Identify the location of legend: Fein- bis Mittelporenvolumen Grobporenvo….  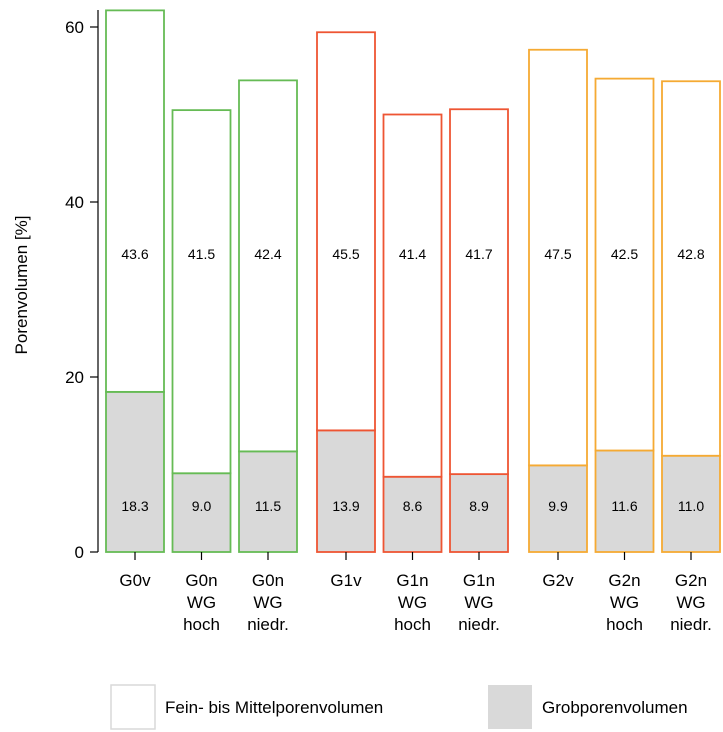
(399, 707).